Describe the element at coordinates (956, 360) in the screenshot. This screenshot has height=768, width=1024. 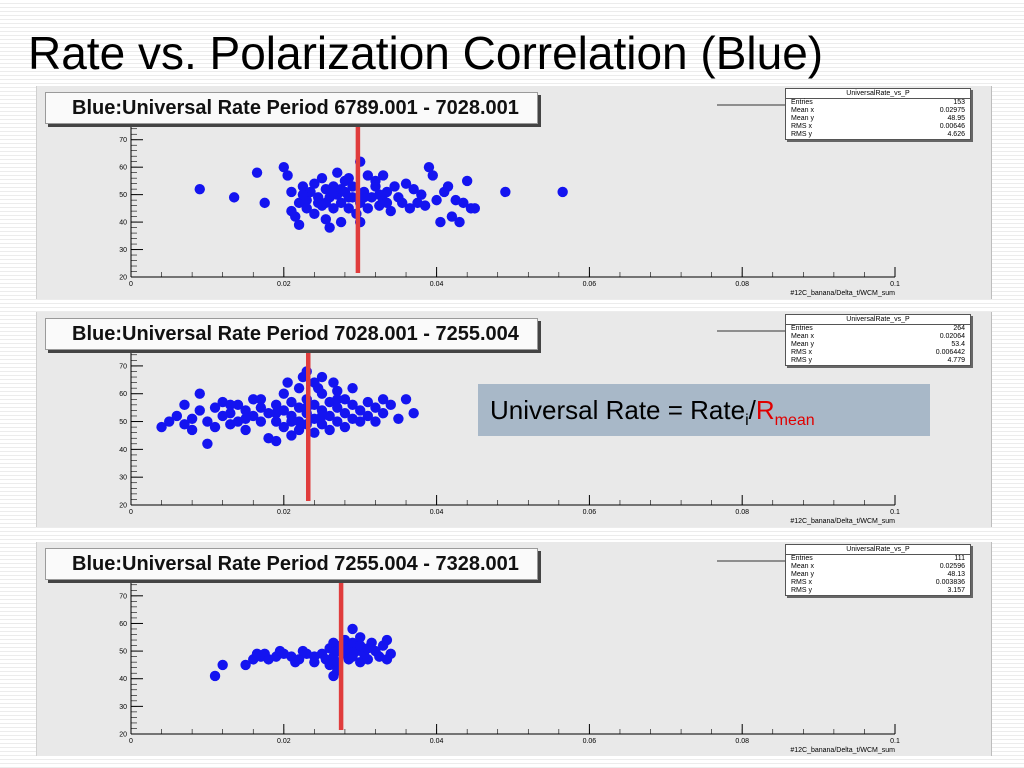
I see `stats-value: 4.779` at that location.